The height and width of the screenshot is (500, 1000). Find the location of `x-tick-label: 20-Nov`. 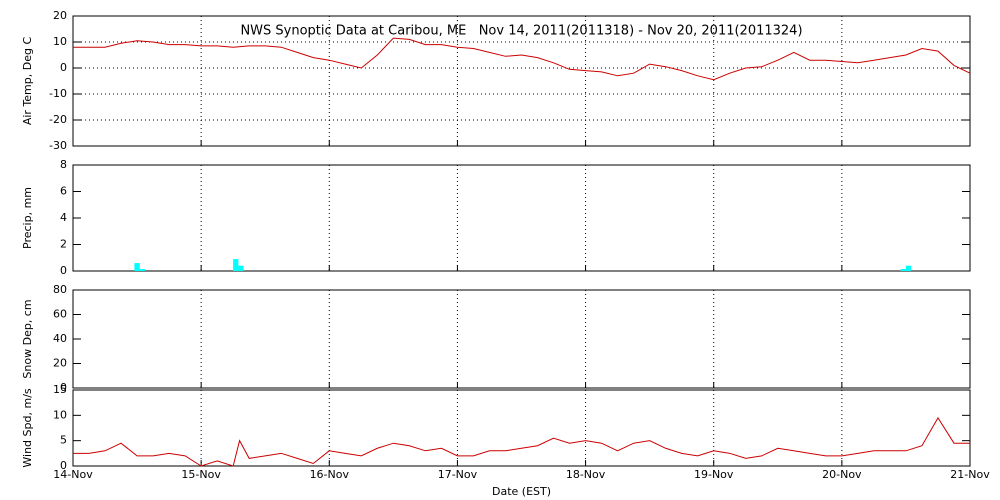

x-tick-label: 20-Nov is located at coordinates (842, 474).